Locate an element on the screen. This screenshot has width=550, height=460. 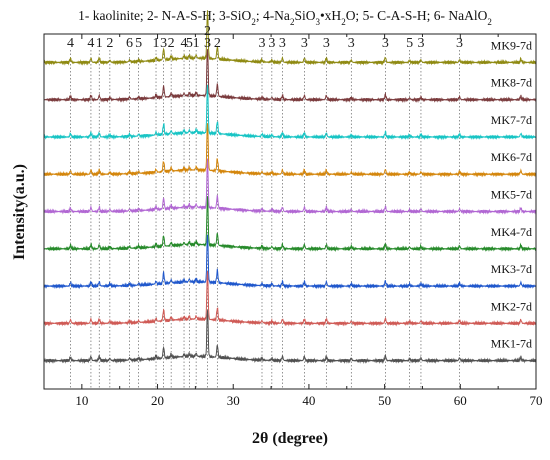
series-line-mk4-7d is located at coordinates (290, 224).